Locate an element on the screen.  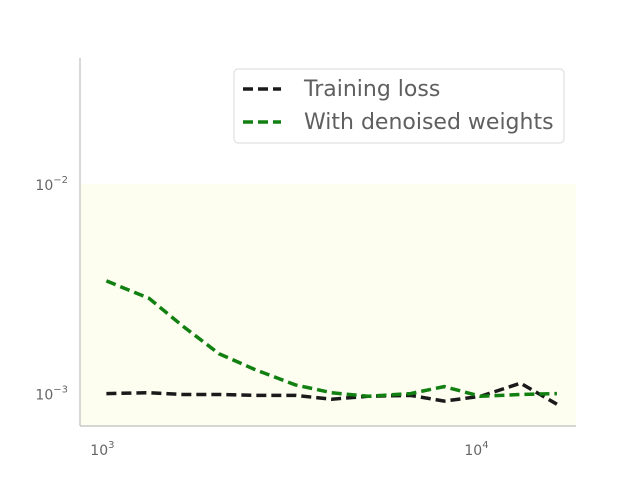
legend: Training loss With denoised weights is located at coordinates (399, 106).